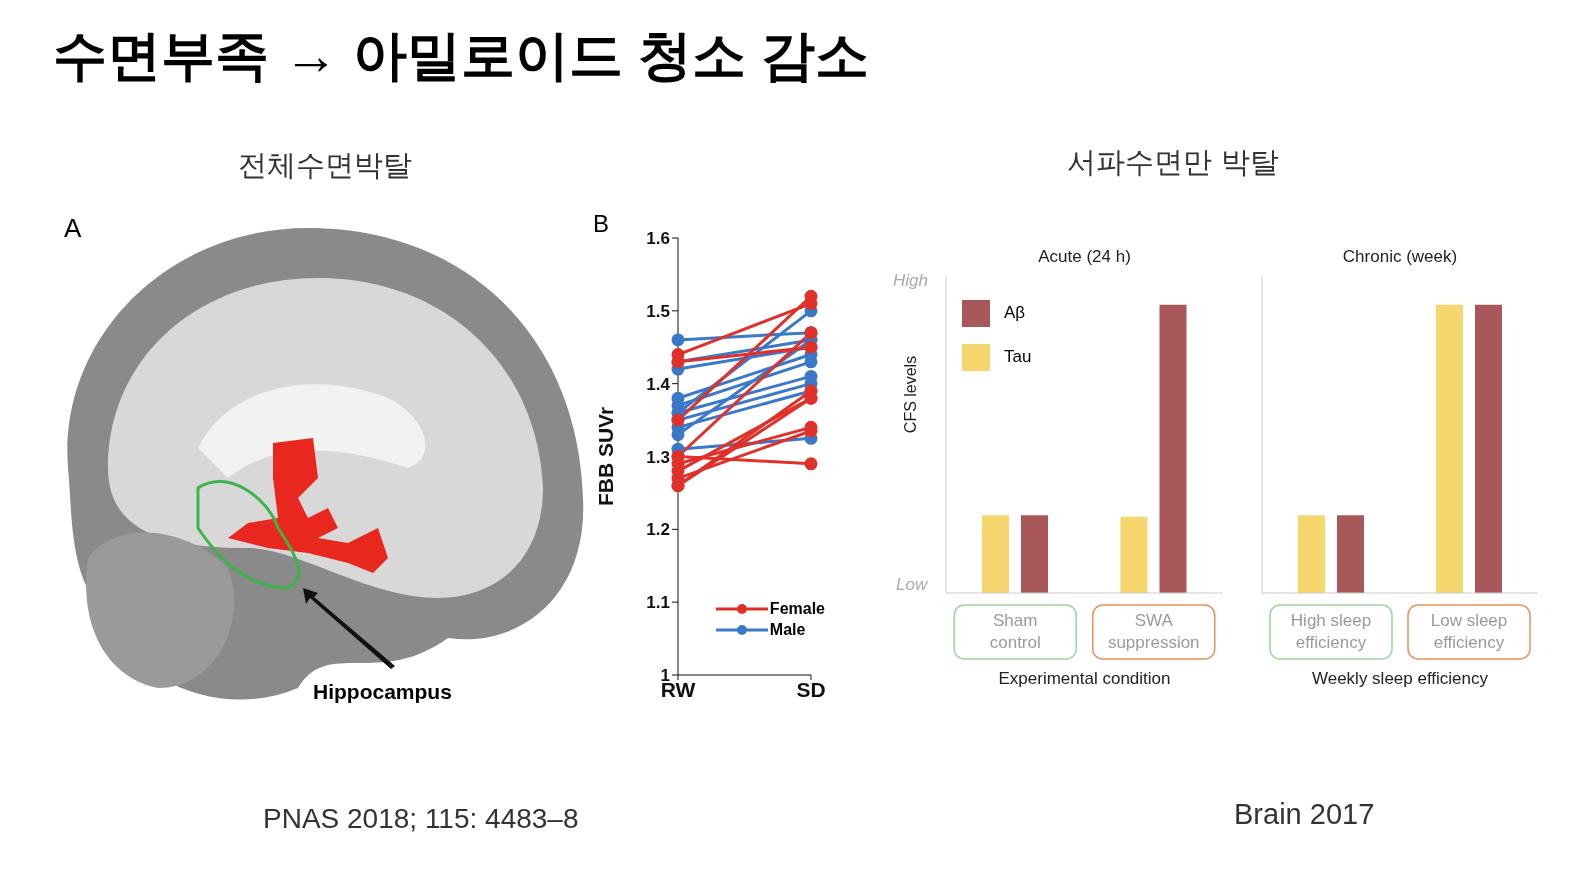 The height and width of the screenshot is (872, 1582). I want to click on text: A, so click(73, 228).